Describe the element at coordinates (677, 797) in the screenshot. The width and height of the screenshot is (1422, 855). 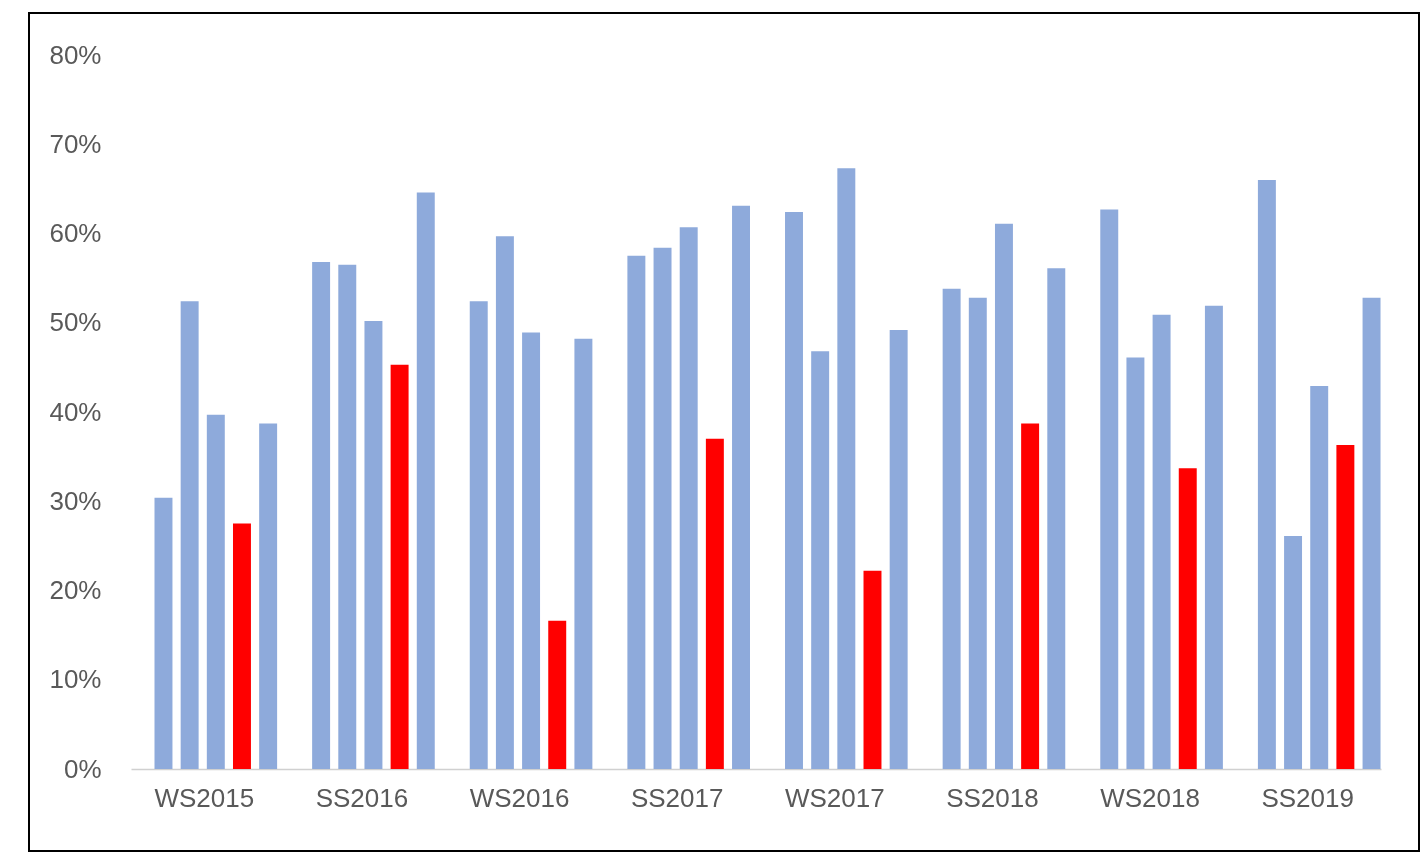
I see `x-tick-label: SS2017` at that location.